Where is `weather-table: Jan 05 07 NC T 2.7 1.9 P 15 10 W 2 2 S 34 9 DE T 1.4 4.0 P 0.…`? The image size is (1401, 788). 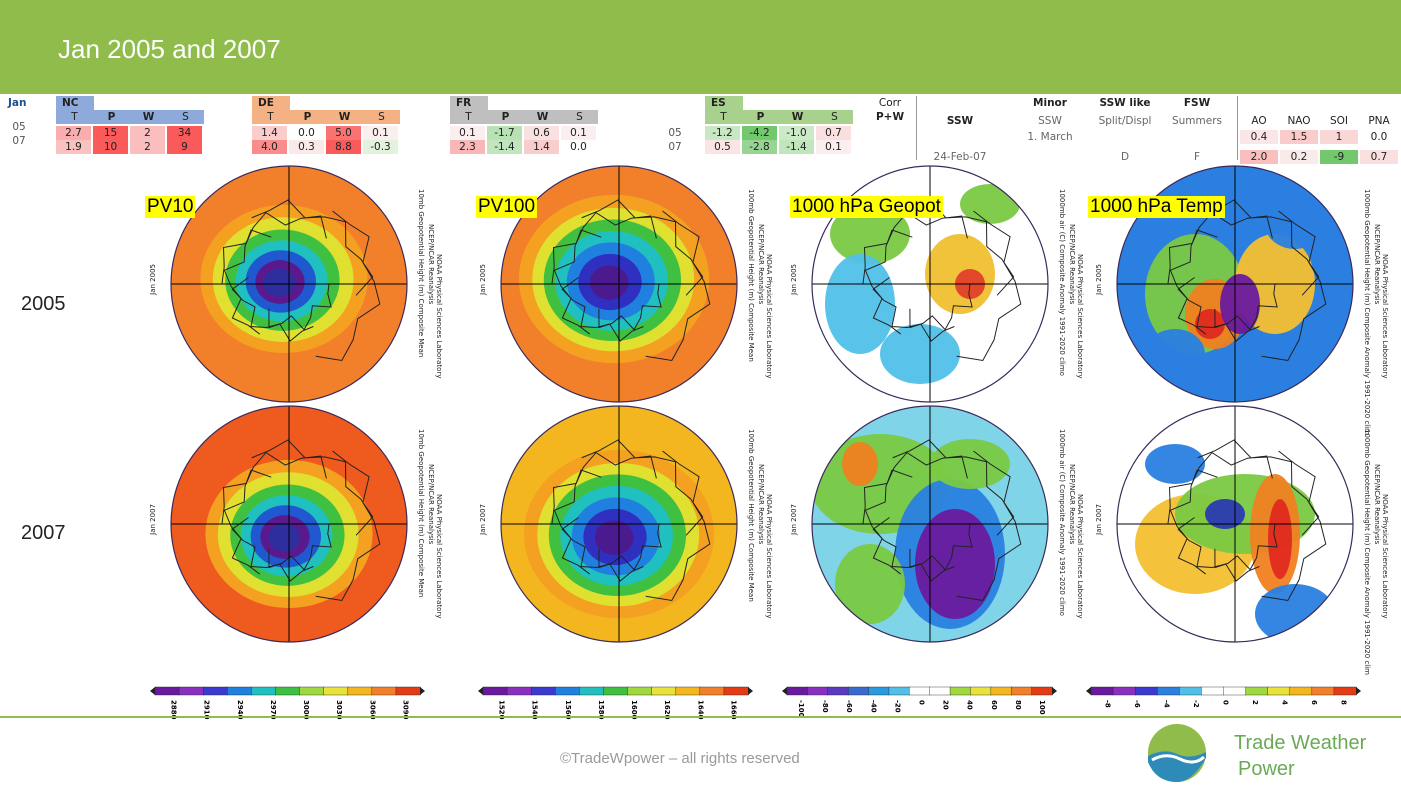 weather-table: Jan 05 07 NC T 2.7 1.9 P 15 10 W 2 2 S 34 9 DE T 1.4 4.0 P 0.… is located at coordinates (700, 130).